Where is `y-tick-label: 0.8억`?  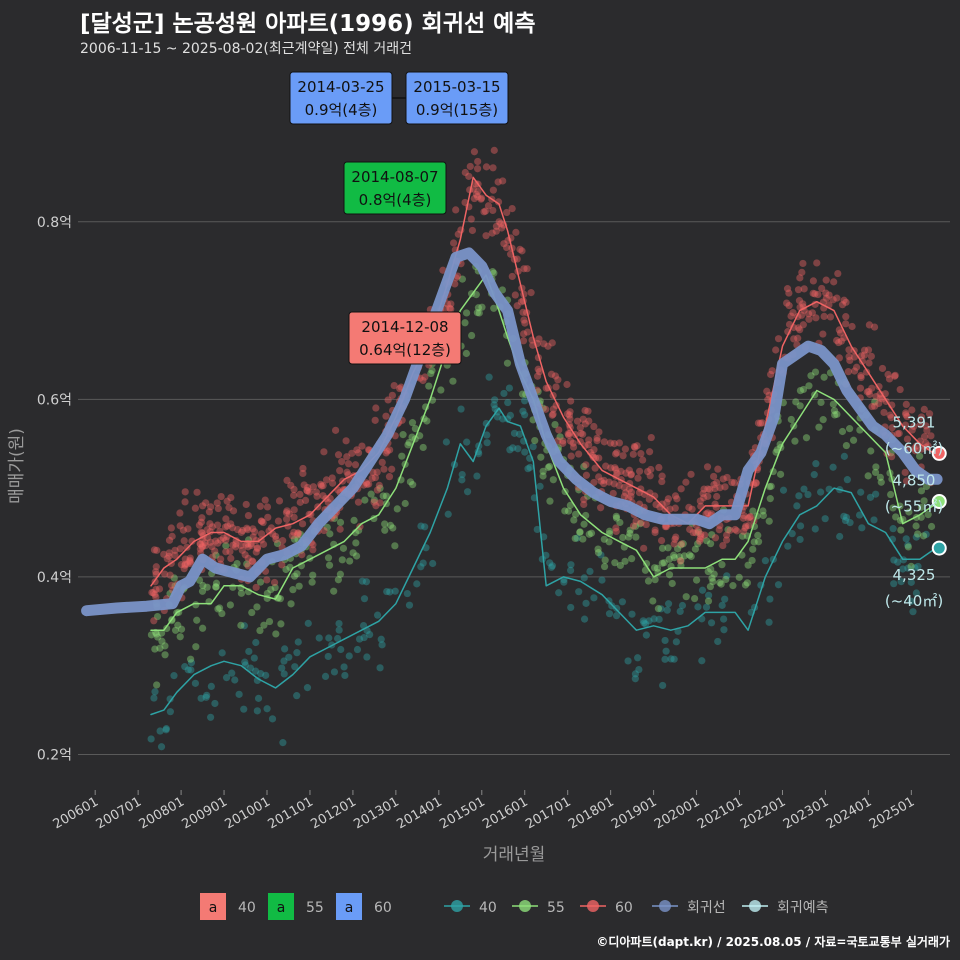
y-tick-label: 0.8억 is located at coordinates (54, 223).